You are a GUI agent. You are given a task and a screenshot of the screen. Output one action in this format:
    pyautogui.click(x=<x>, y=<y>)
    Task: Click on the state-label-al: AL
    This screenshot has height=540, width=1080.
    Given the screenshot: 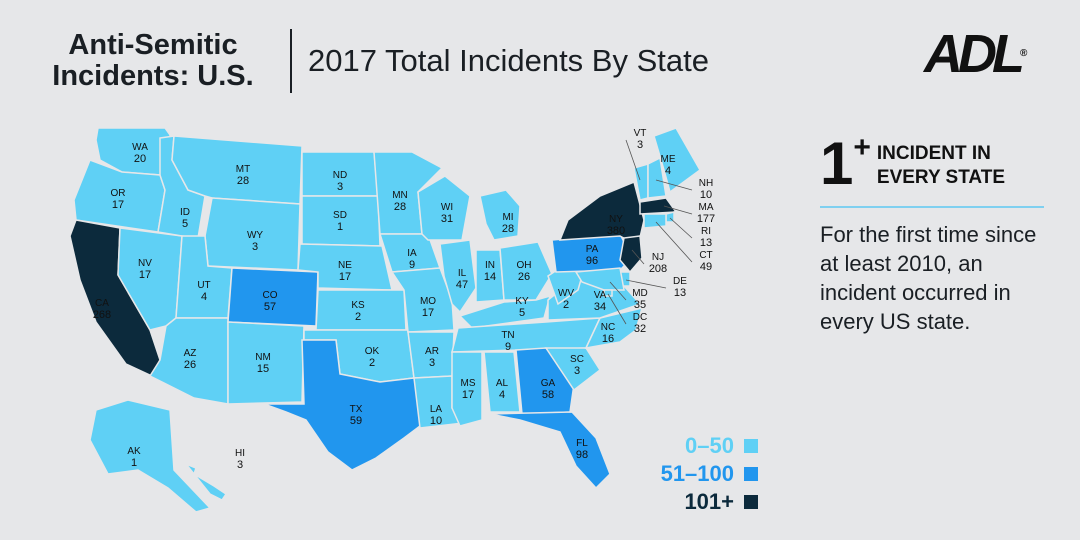 What is the action you would take?
    pyautogui.click(x=502, y=383)
    